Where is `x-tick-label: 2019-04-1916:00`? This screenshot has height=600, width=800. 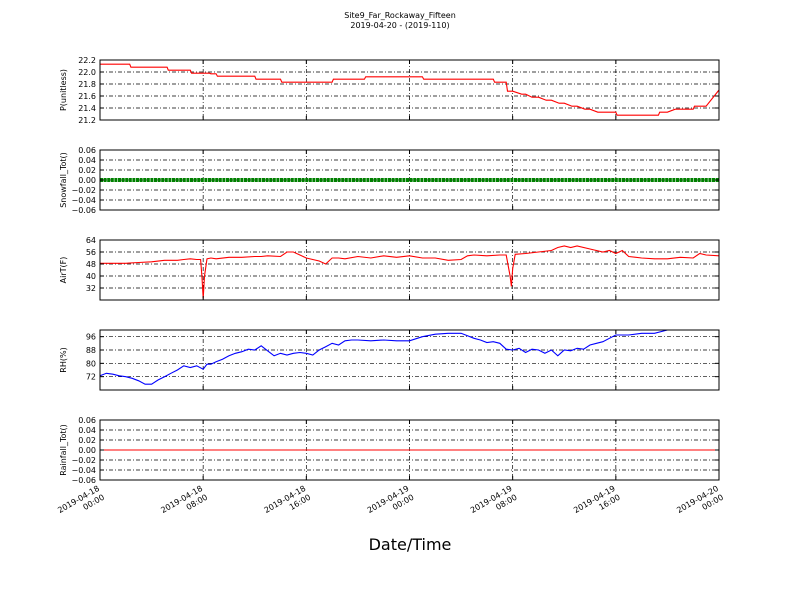 x-tick-label: 2019-04-1916:00 is located at coordinates (597, 504).